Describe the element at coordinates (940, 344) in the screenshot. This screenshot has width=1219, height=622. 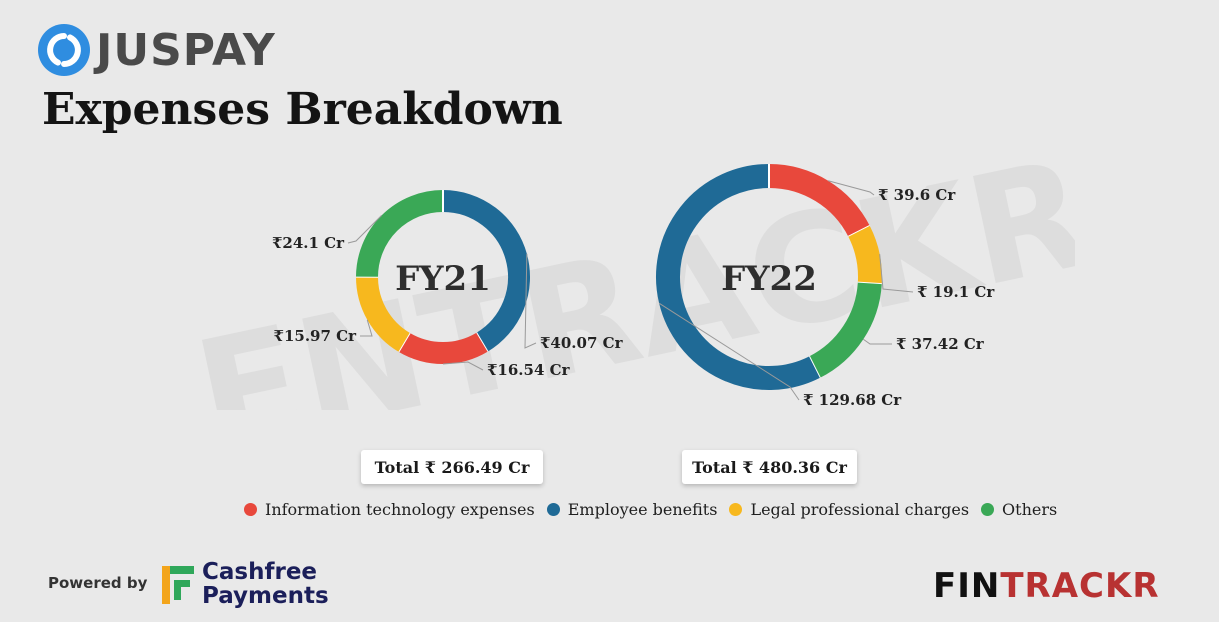
I see `fy22-label-others: ₹ 37.42 Cr` at that location.